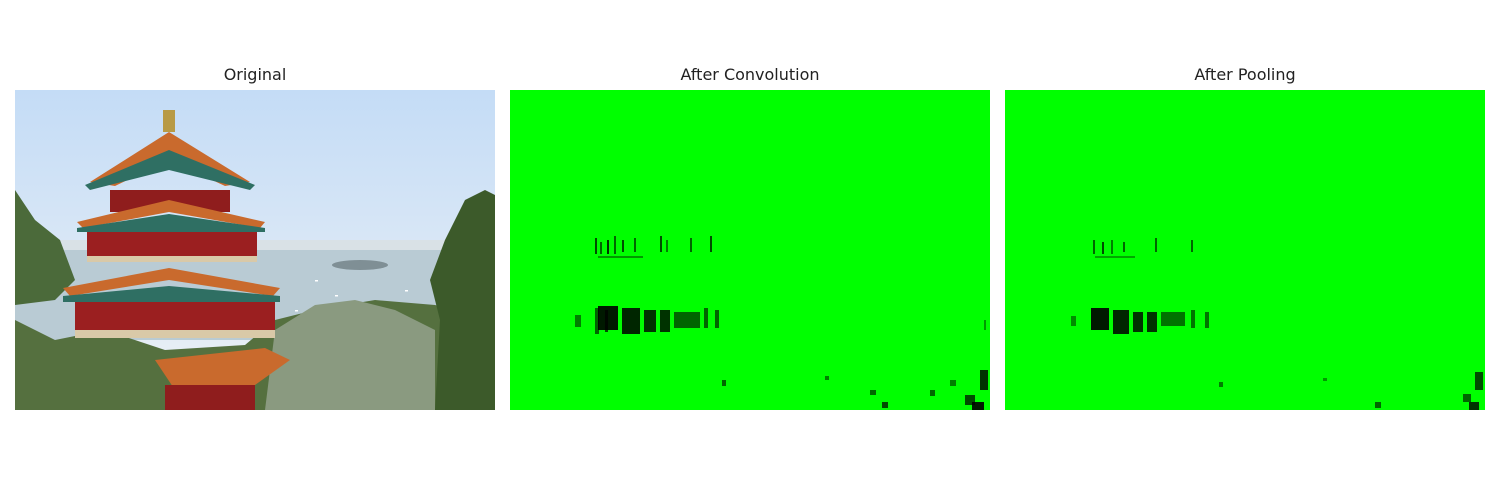 The image size is (1500, 500). What do you see at coordinates (176, 260) in the screenshot?
I see `pagoda-drawing` at bounding box center [176, 260].